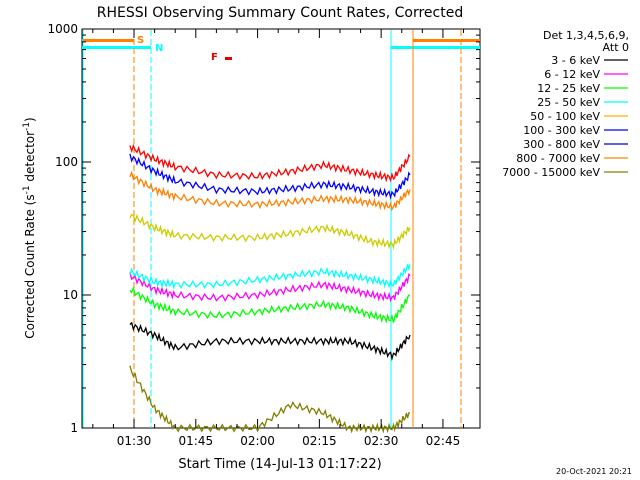  Describe the element at coordinates (443, 441) in the screenshot. I see `x-tick-label: 02:45` at that location.